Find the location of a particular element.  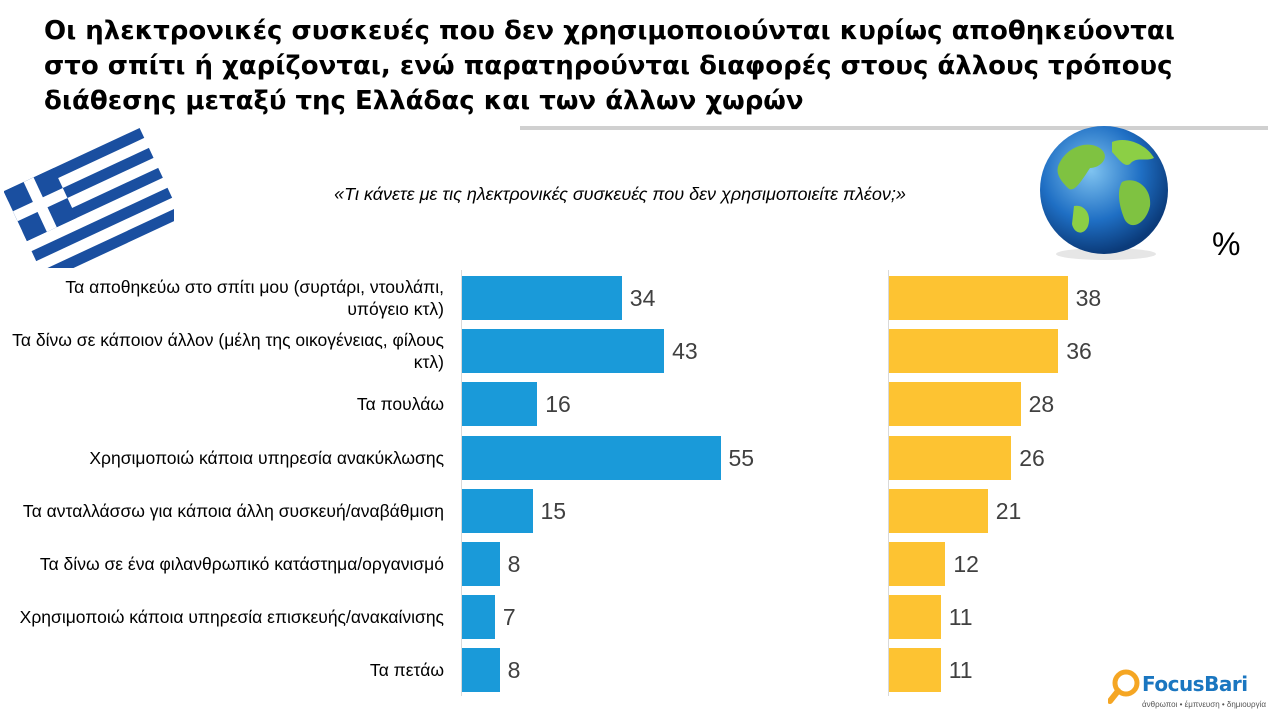

category-label: Χρησιμοποιώ κάποια υπηρεσία ανακύκλωσης is located at coordinates (266, 457).